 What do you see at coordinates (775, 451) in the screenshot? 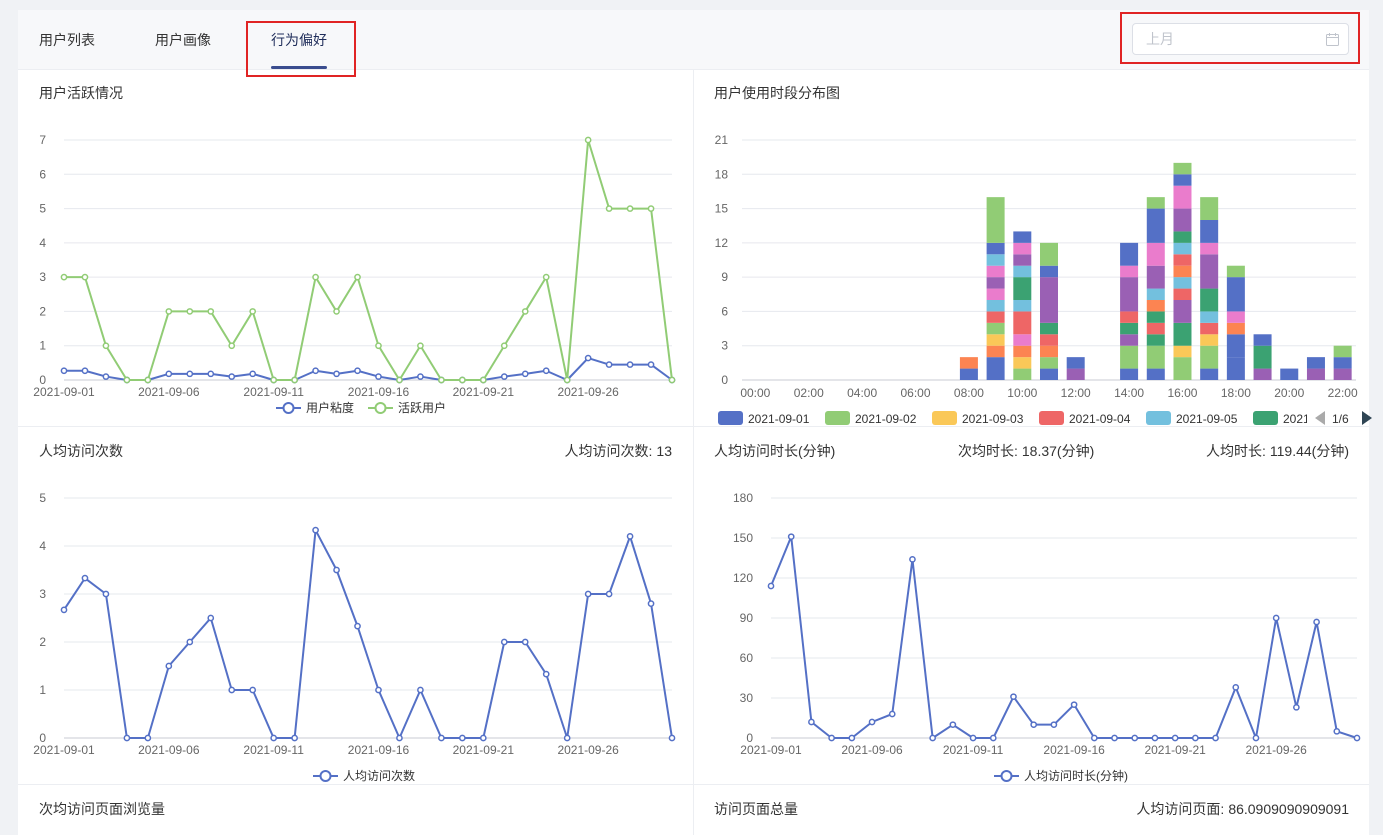
I see `panel-title-avg-duration: 人均访问时长(分钟)` at bounding box center [775, 451].